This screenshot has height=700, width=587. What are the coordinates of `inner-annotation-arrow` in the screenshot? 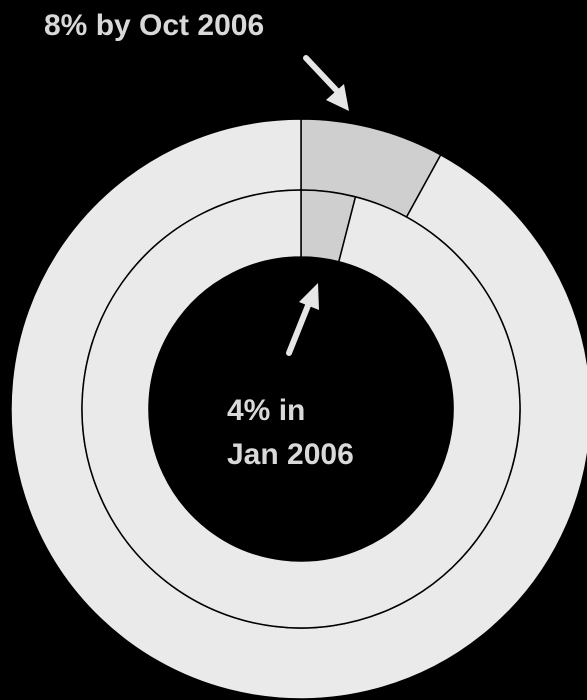 It's located at (302, 319).